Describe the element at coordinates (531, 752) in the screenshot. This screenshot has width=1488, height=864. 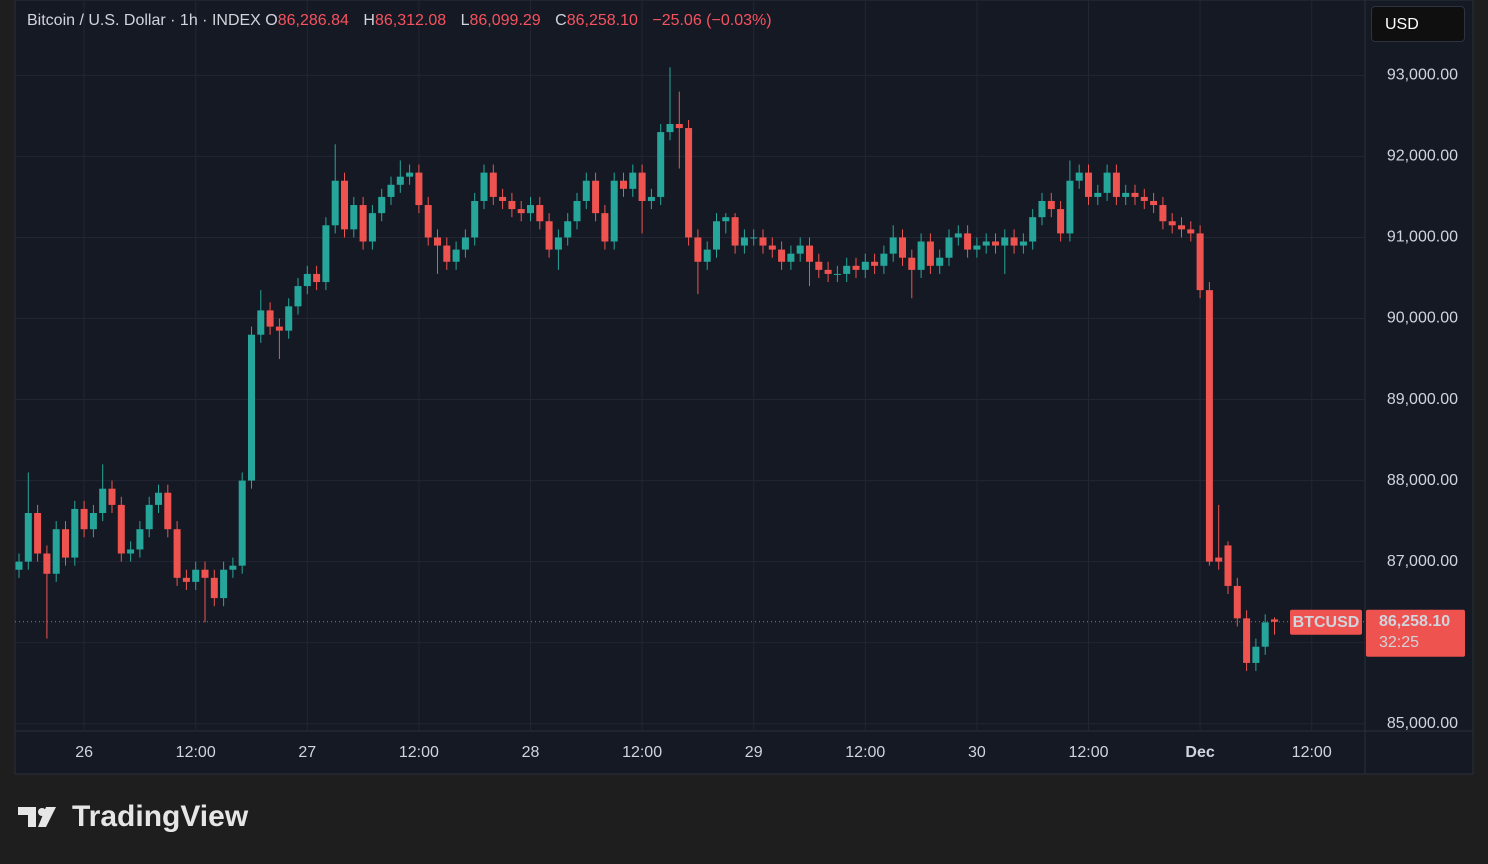
I see `x-tick-label: 28` at that location.